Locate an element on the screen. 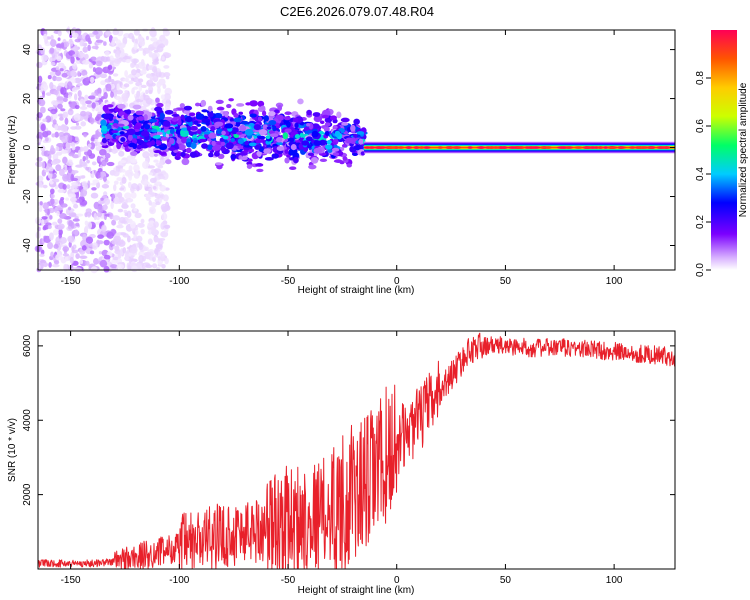 This screenshot has height=600, width=750. spectrogram-x-tick-label: -100 is located at coordinates (179, 281).